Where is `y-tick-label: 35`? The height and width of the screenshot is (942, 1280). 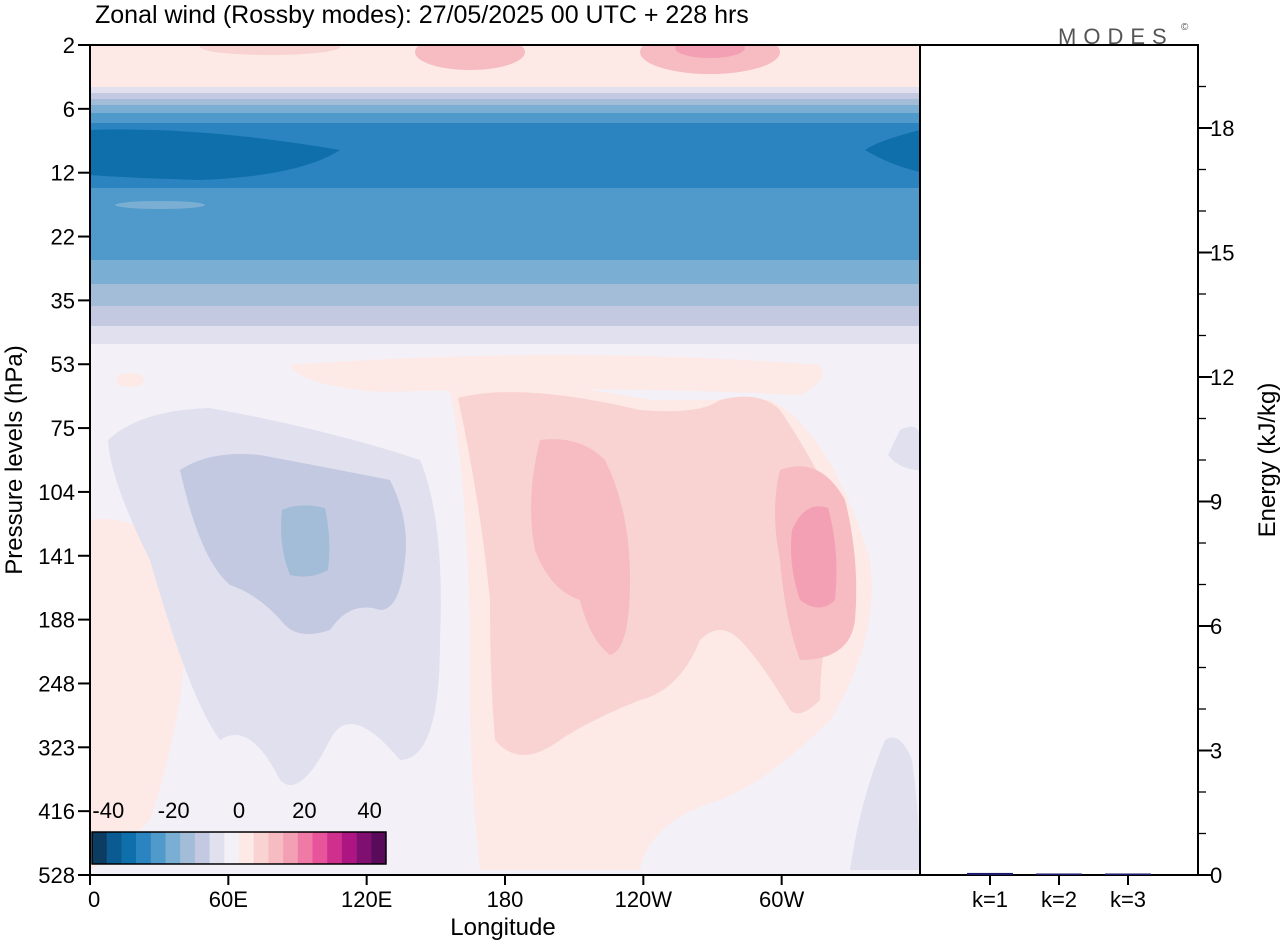
y-tick-label: 35 is located at coordinates (63, 300).